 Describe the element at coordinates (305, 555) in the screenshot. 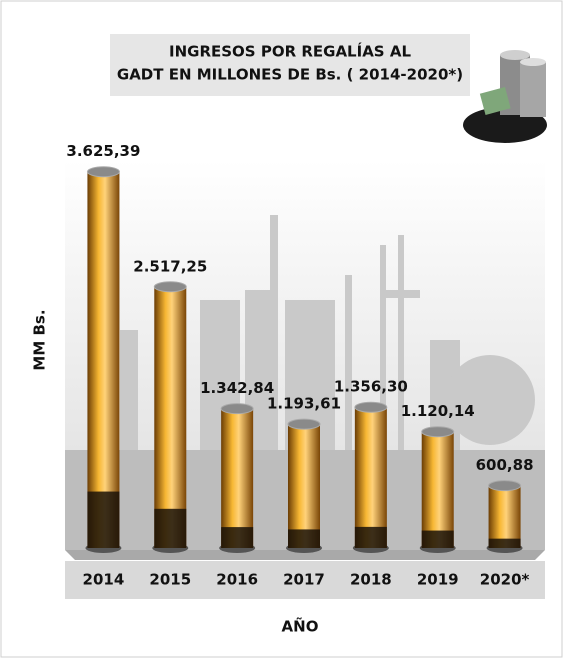

I see `floor` at that location.